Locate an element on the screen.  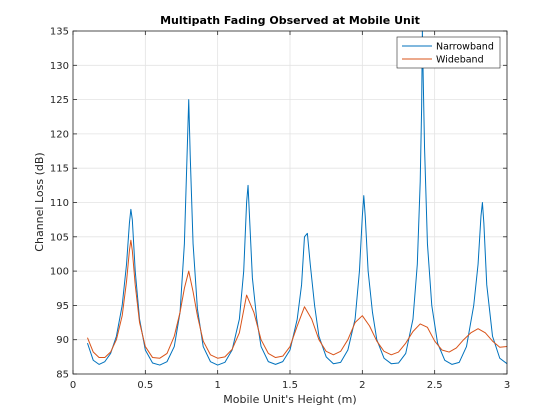
legend-box is located at coordinates (448, 52).